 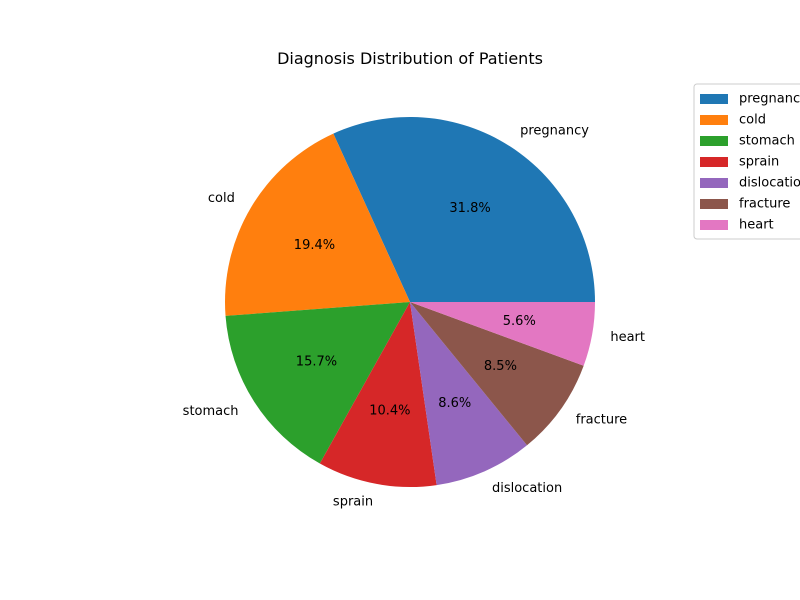 What do you see at coordinates (221, 198) in the screenshot?
I see `slice-label-cold: cold` at bounding box center [221, 198].